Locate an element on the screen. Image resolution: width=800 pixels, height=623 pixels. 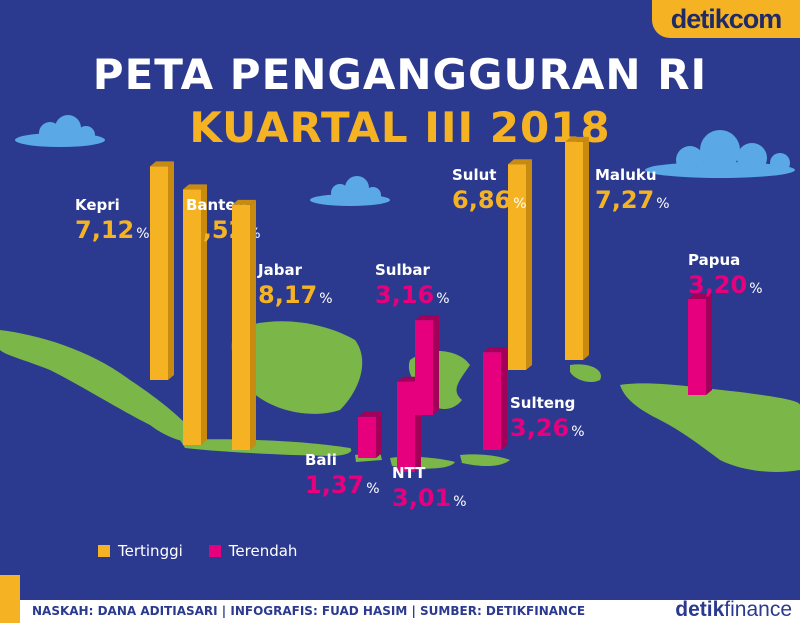
province-label-maluku: Maluku is located at coordinates (626, 175).